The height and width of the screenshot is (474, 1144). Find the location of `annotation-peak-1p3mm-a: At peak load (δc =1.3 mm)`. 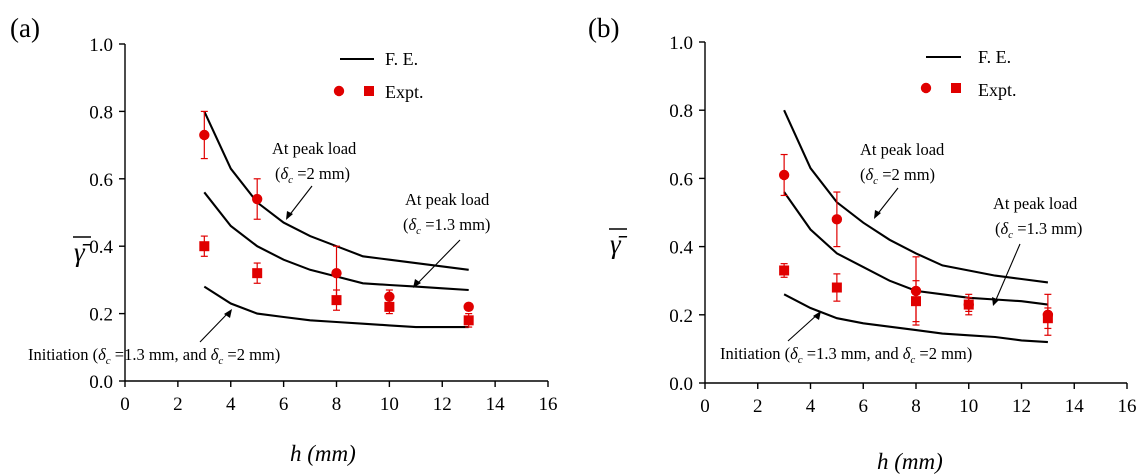

annotation-peak-1p3mm-a: At peak load (δc =1.3 mm) is located at coordinates (446, 239).